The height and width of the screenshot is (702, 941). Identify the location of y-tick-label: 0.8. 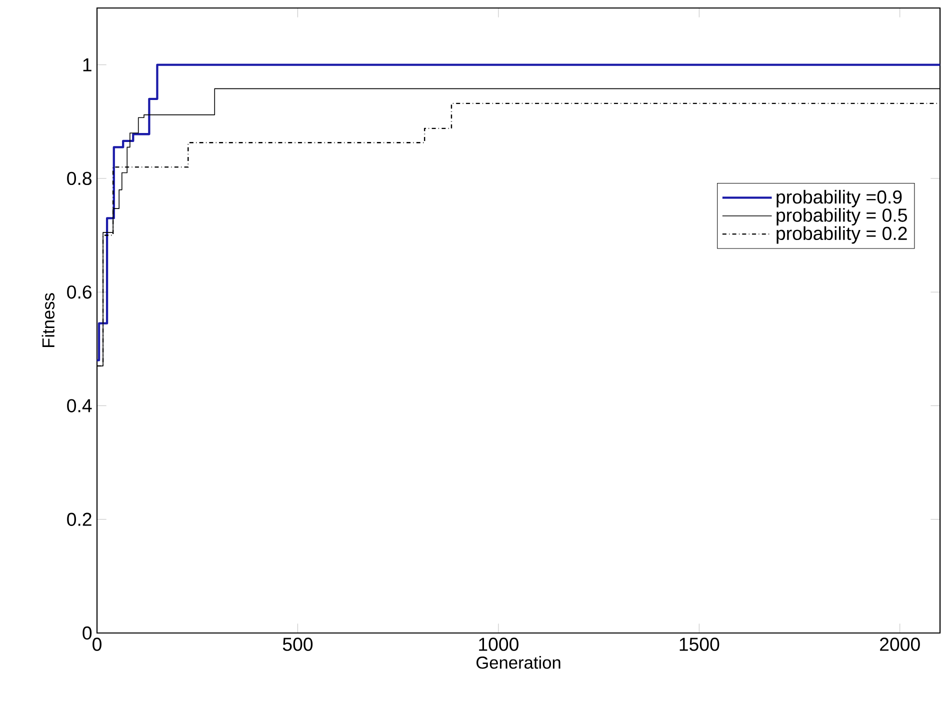
(79, 179).